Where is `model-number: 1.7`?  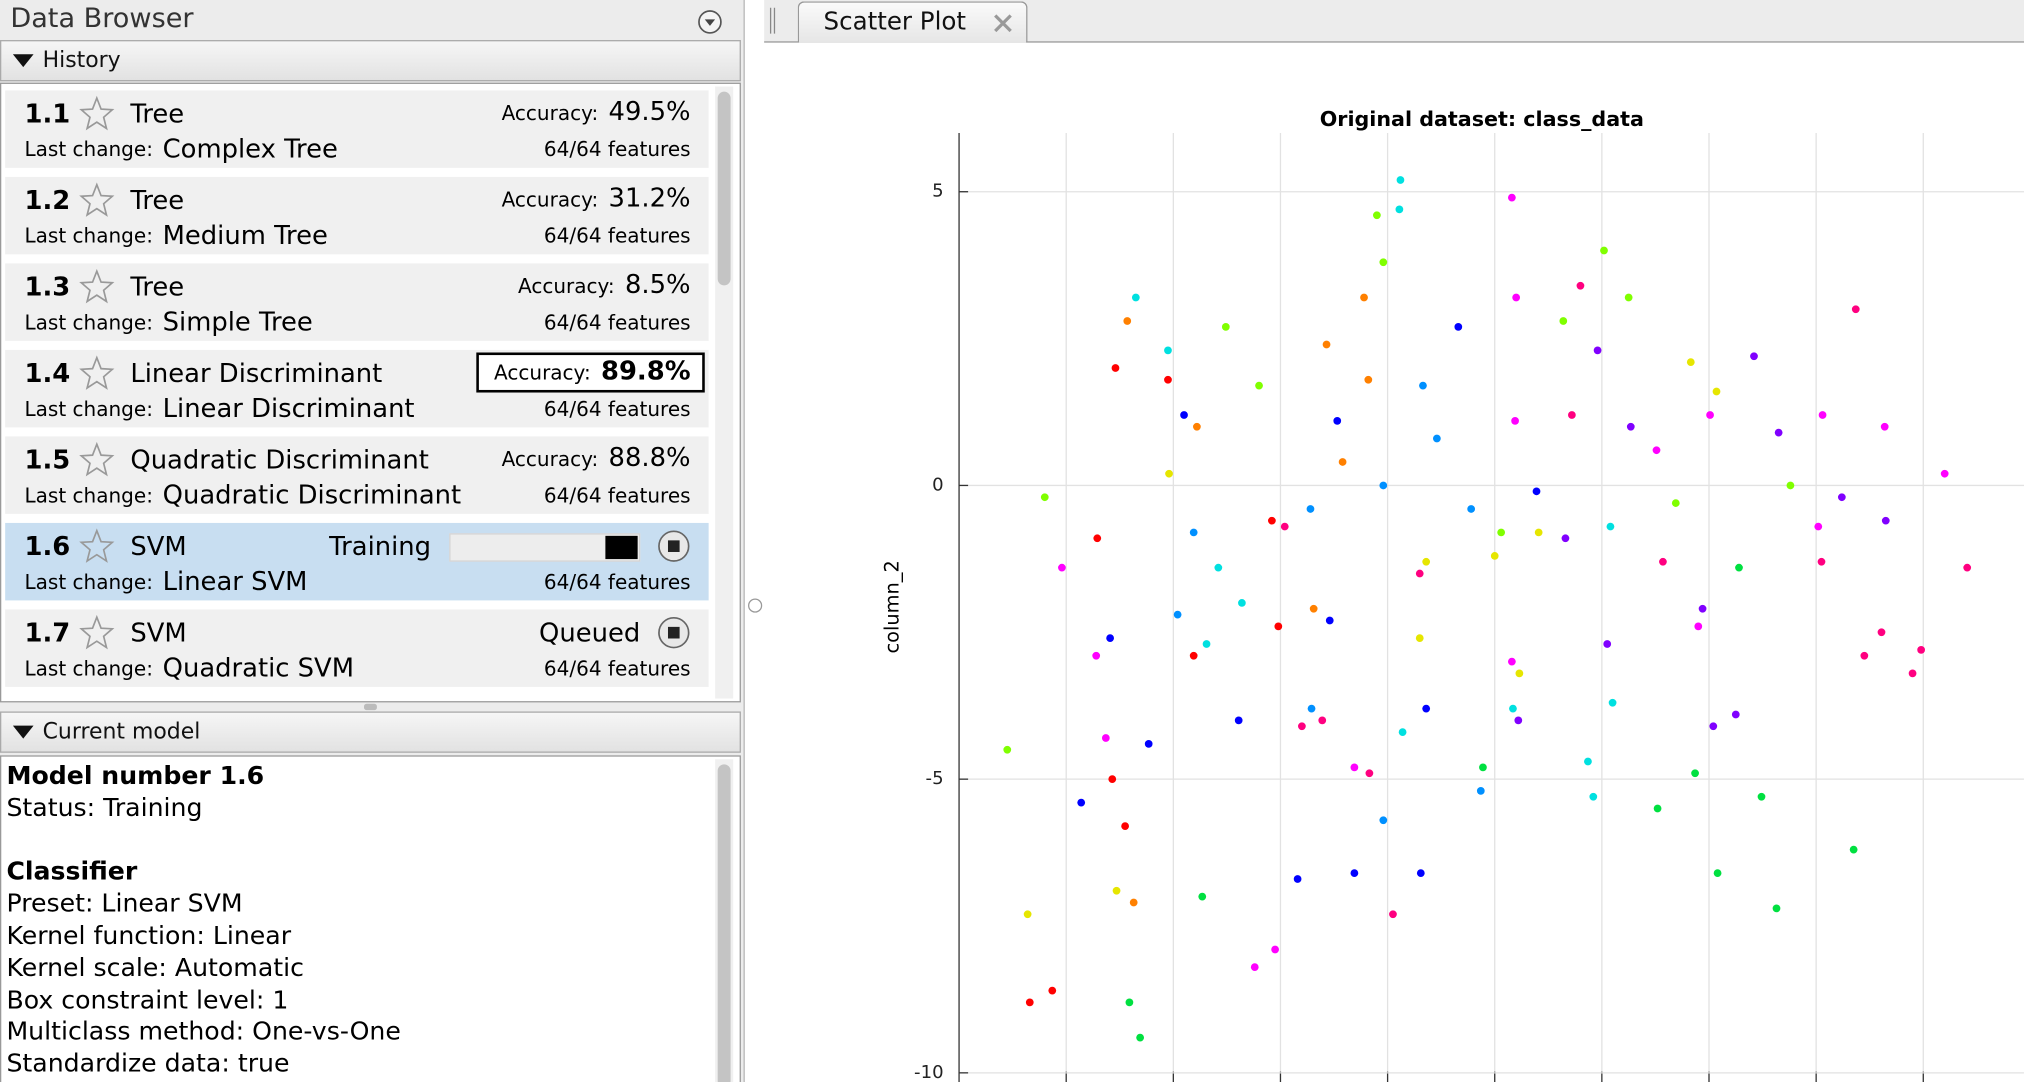 model-number: 1.7 is located at coordinates (47, 633).